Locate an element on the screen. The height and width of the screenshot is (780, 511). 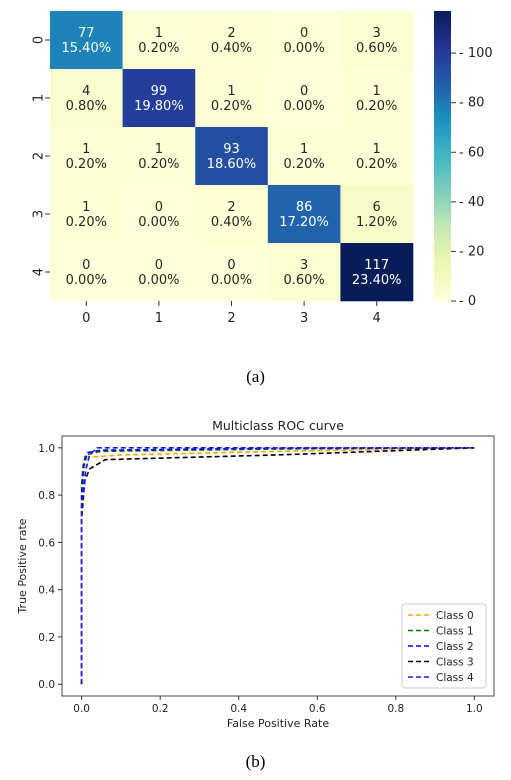
legend-label: Class 0 is located at coordinates (455, 616).